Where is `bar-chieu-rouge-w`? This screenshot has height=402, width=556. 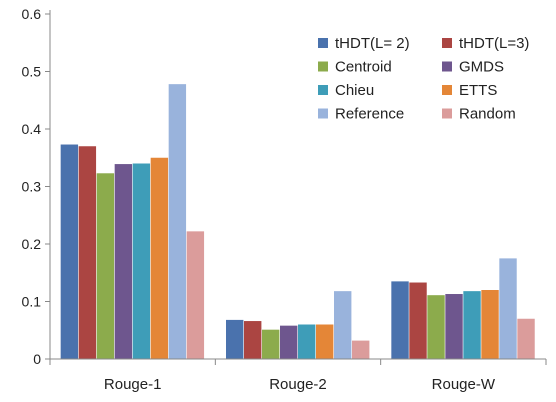 bar-chieu-rouge-w is located at coordinates (472, 325).